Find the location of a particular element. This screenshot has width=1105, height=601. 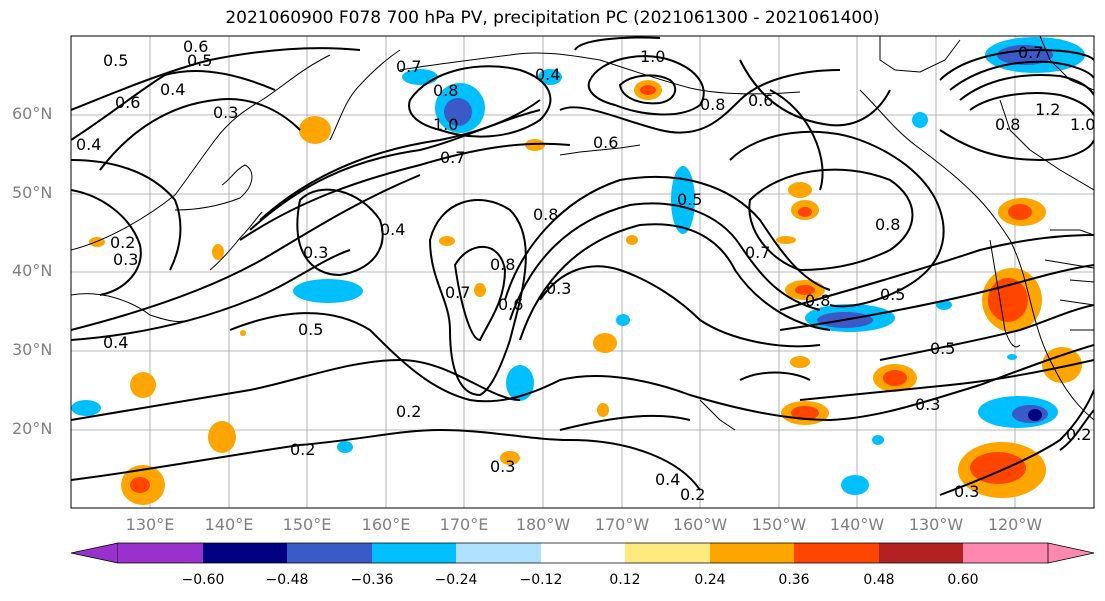

colorbar is located at coordinates (582, 553).